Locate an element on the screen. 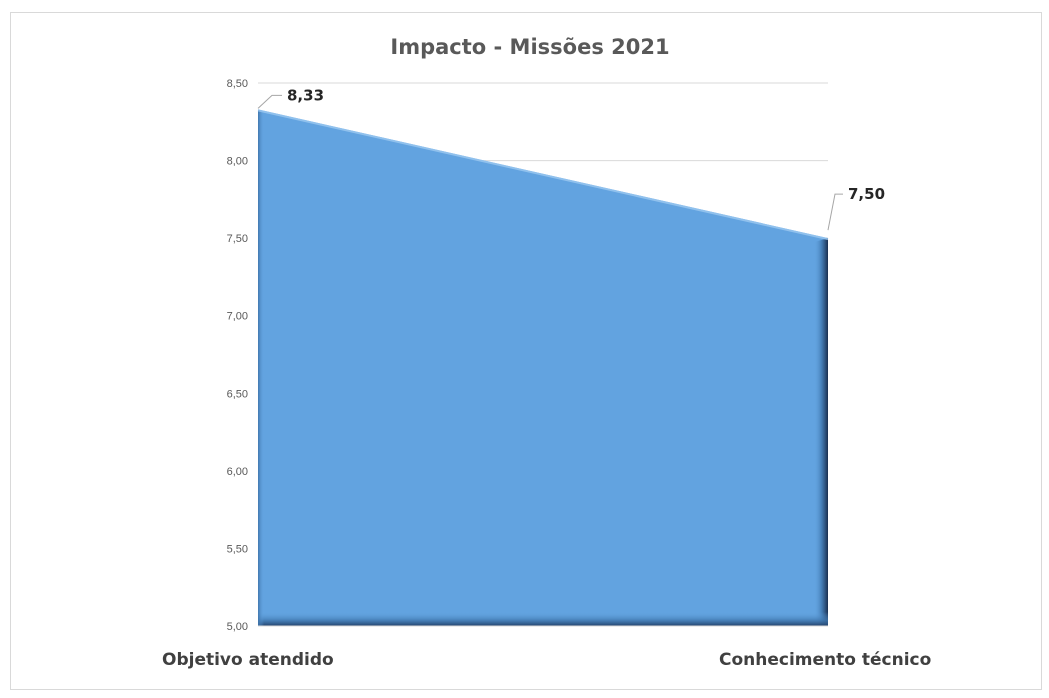 This screenshot has width=1049, height=698. data-labels: 8,33 7,50 is located at coordinates (571, 158).